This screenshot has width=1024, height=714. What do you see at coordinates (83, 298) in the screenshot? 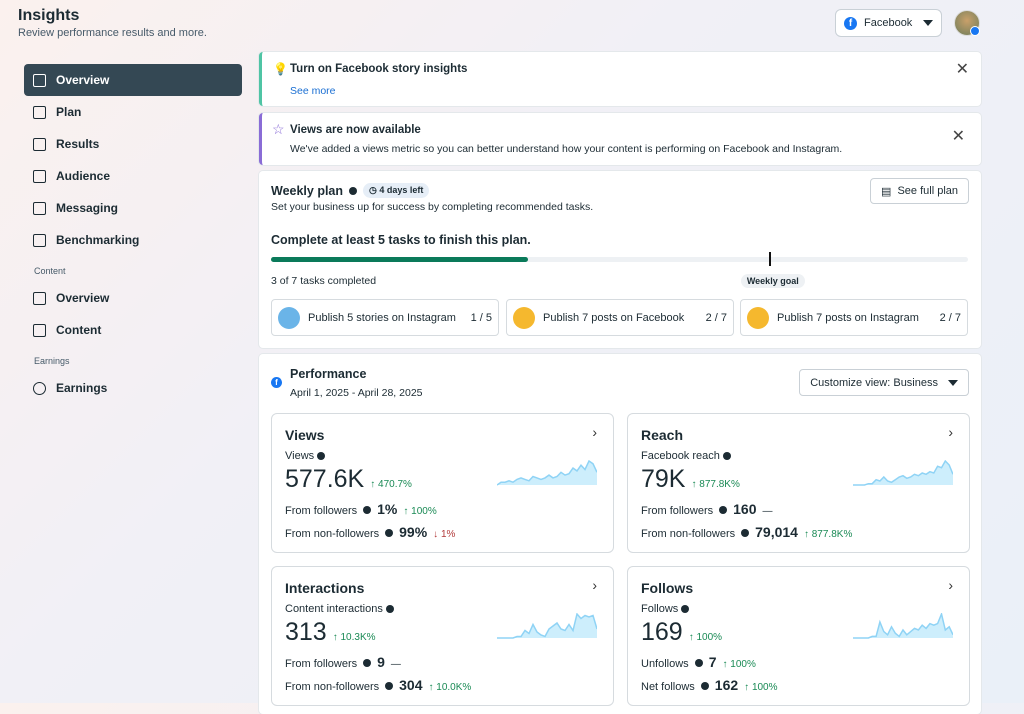
I see `nav-label: Overview` at bounding box center [83, 298].